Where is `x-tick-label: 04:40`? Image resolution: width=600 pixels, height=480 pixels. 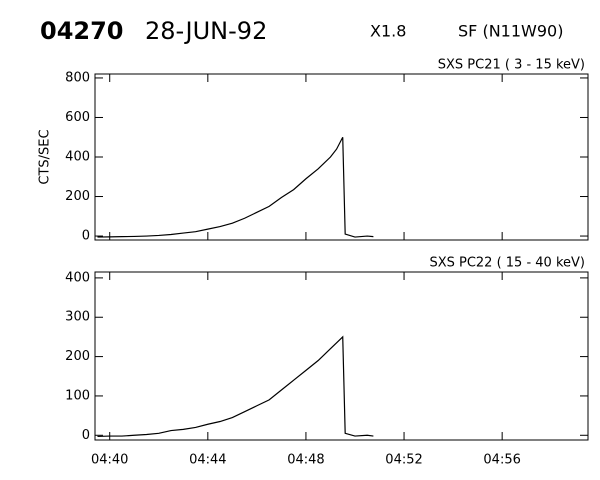 x-tick-label: 04:40 is located at coordinates (109, 460).